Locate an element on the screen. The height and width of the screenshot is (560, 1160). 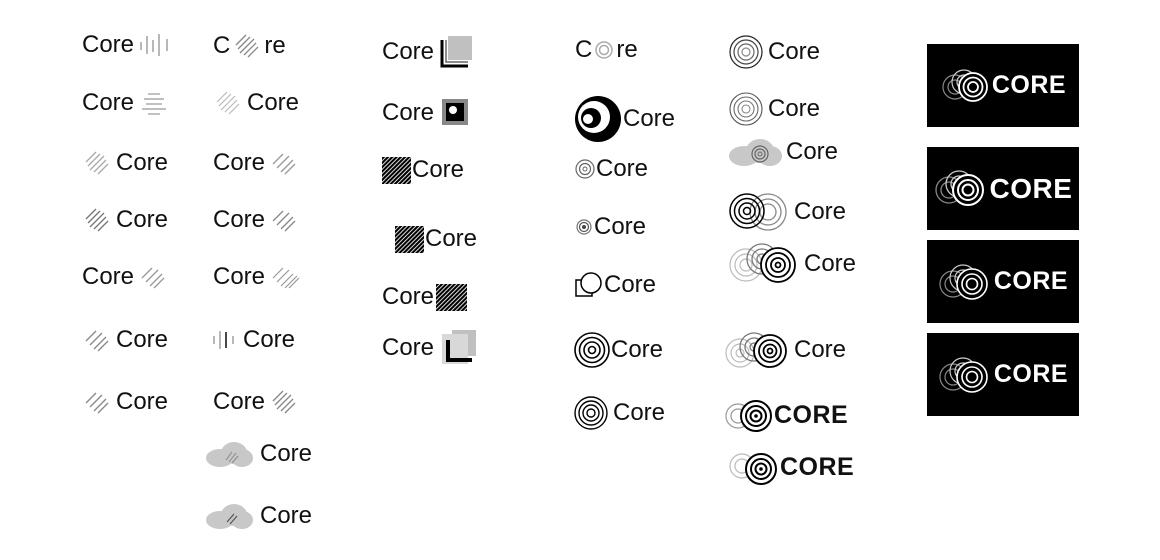
logo-core-cloud: Core is located at coordinates (258, 454).